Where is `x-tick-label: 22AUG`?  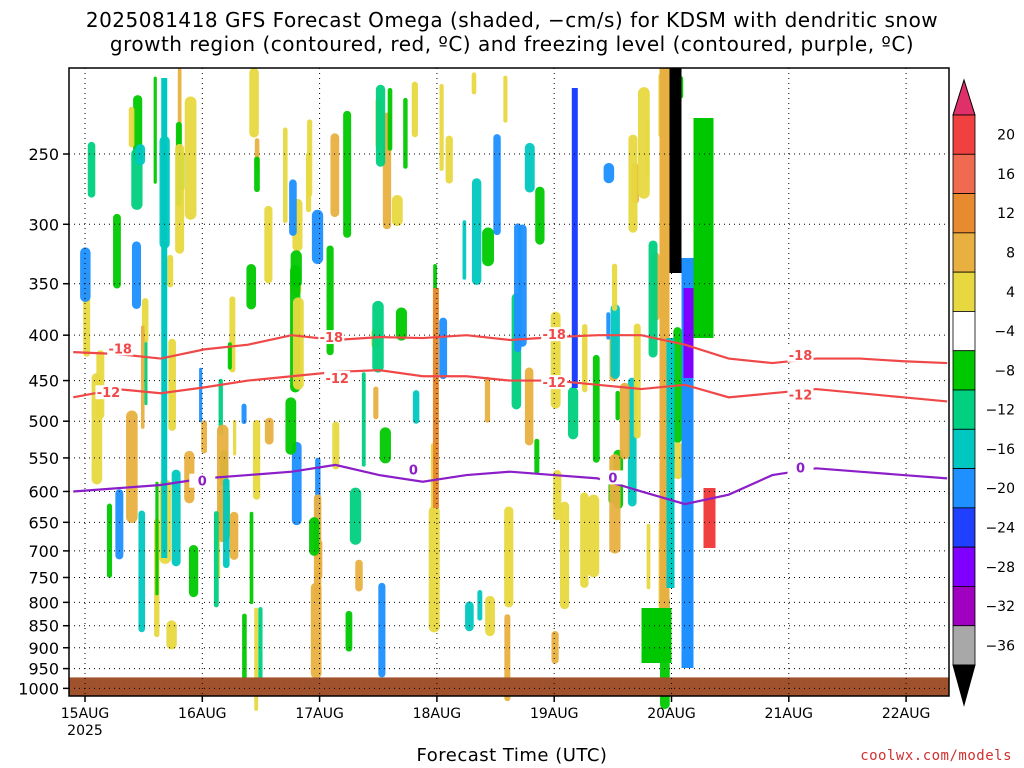
x-tick-label: 22AUG is located at coordinates (906, 714).